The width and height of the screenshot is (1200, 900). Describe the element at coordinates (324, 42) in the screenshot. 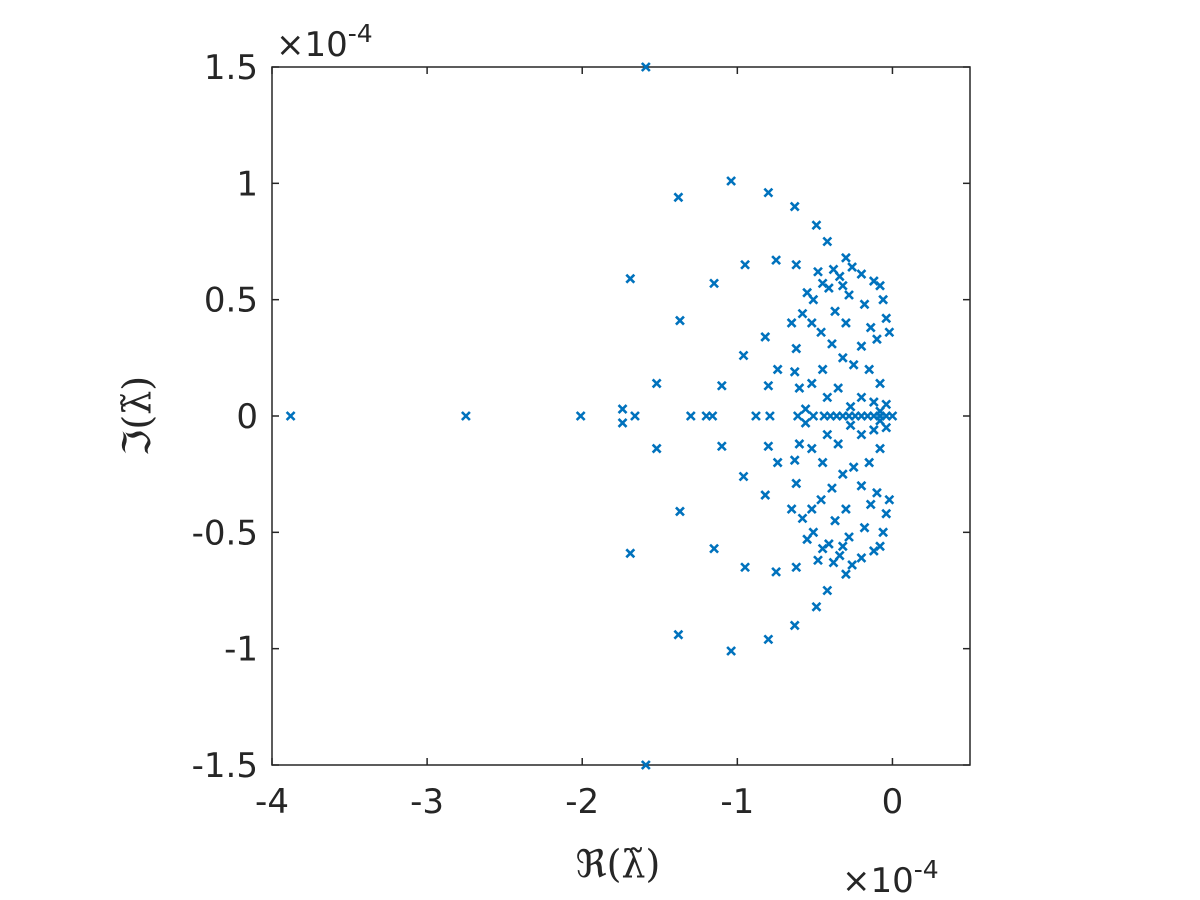

I see `y-axis-multiplier: ×10⁻⁴` at that location.